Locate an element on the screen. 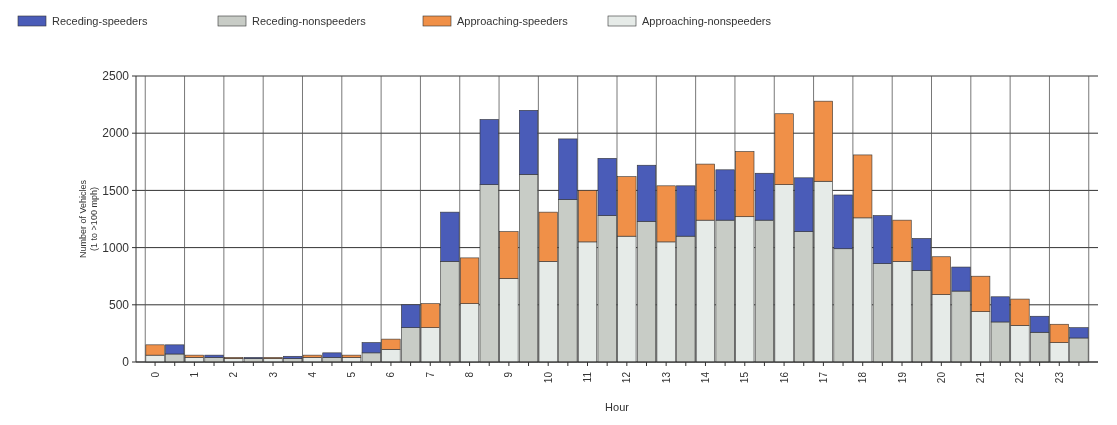  x-tick-label: 12 is located at coordinates (627, 377).